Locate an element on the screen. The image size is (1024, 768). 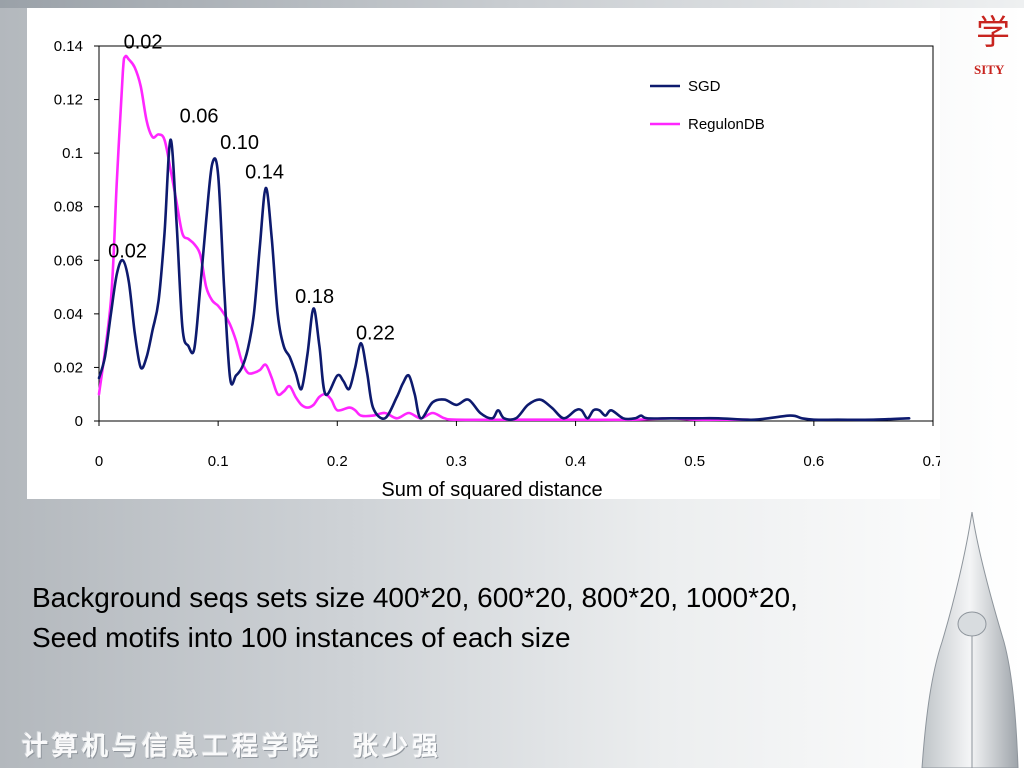
peak-annotation: 0.14 is located at coordinates (264, 173).